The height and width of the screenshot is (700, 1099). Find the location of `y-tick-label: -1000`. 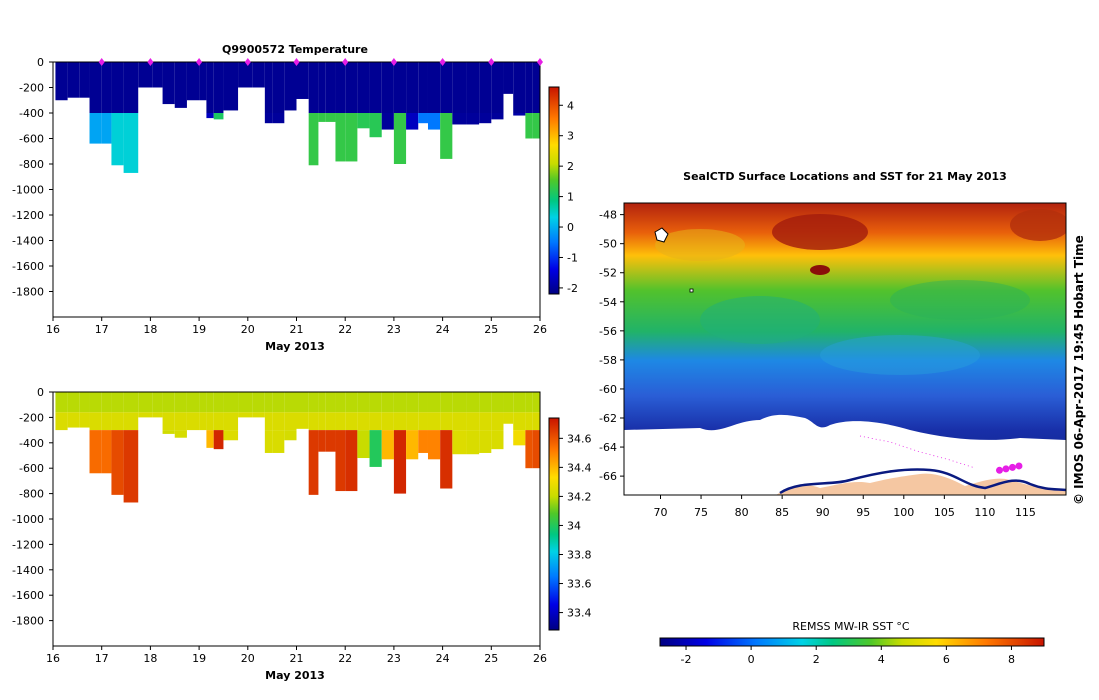

y-tick-label: -1000 is located at coordinates (28, 190).